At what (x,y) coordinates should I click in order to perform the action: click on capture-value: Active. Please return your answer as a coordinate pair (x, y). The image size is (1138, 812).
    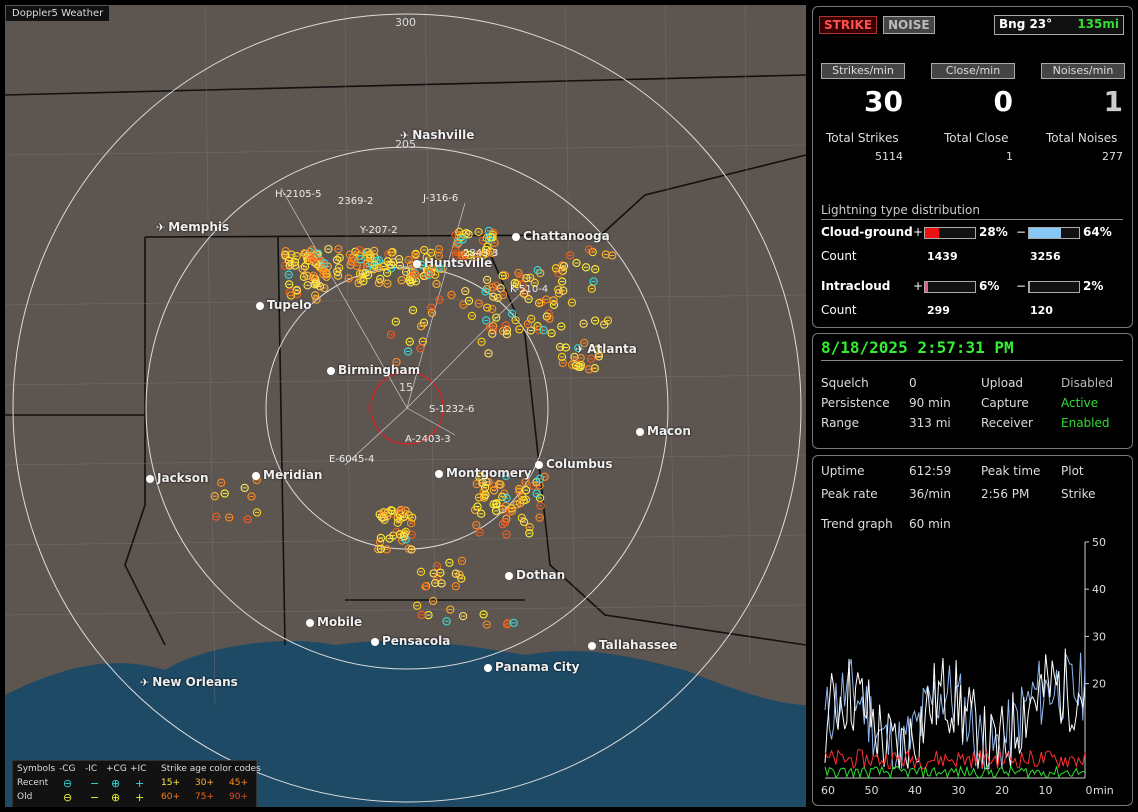
    Looking at the image, I should click on (1080, 403).